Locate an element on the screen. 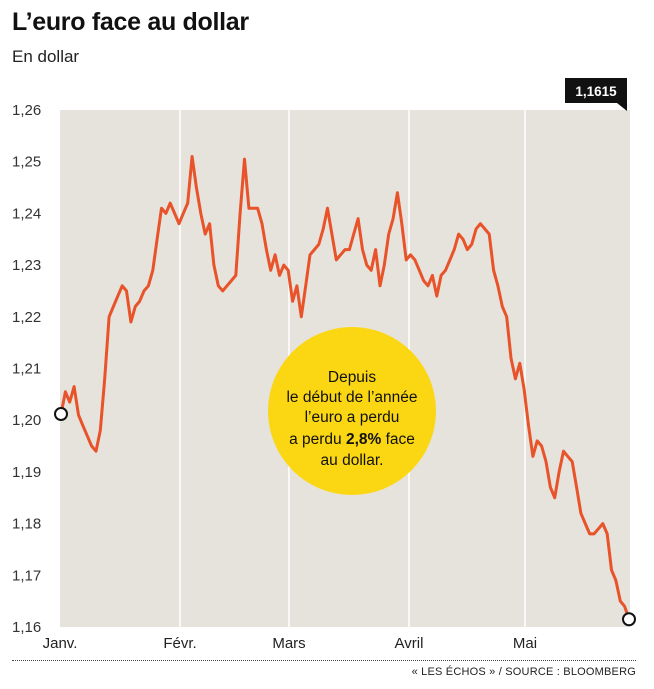 Image resolution: width=654 pixels, height=689 pixels. x-tick-label: Mai is located at coordinates (525, 643).